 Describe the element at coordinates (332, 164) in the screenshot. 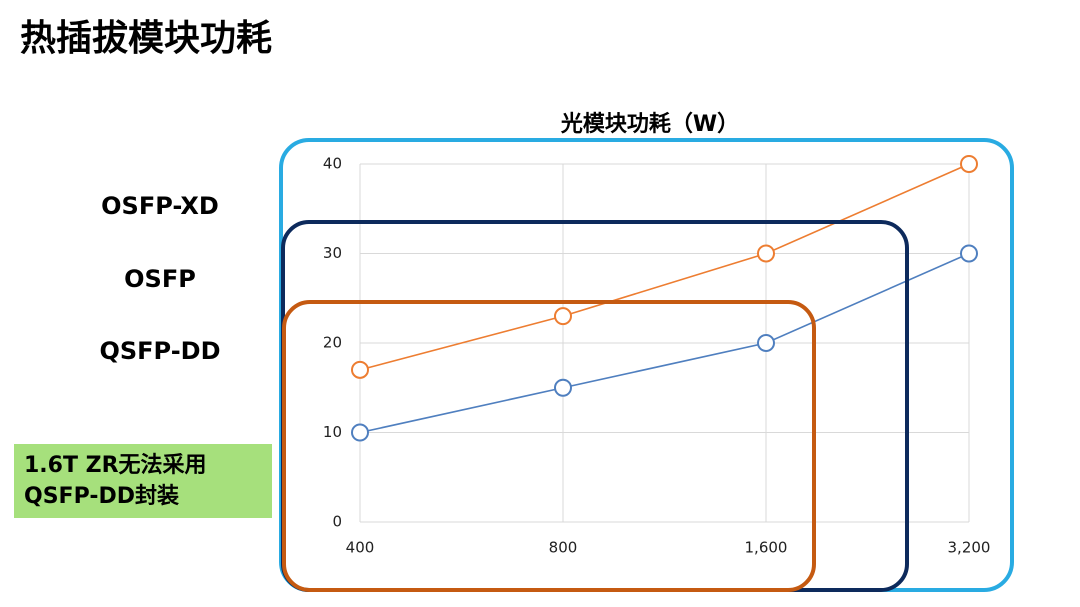

I see `y-tick-label: 40` at that location.